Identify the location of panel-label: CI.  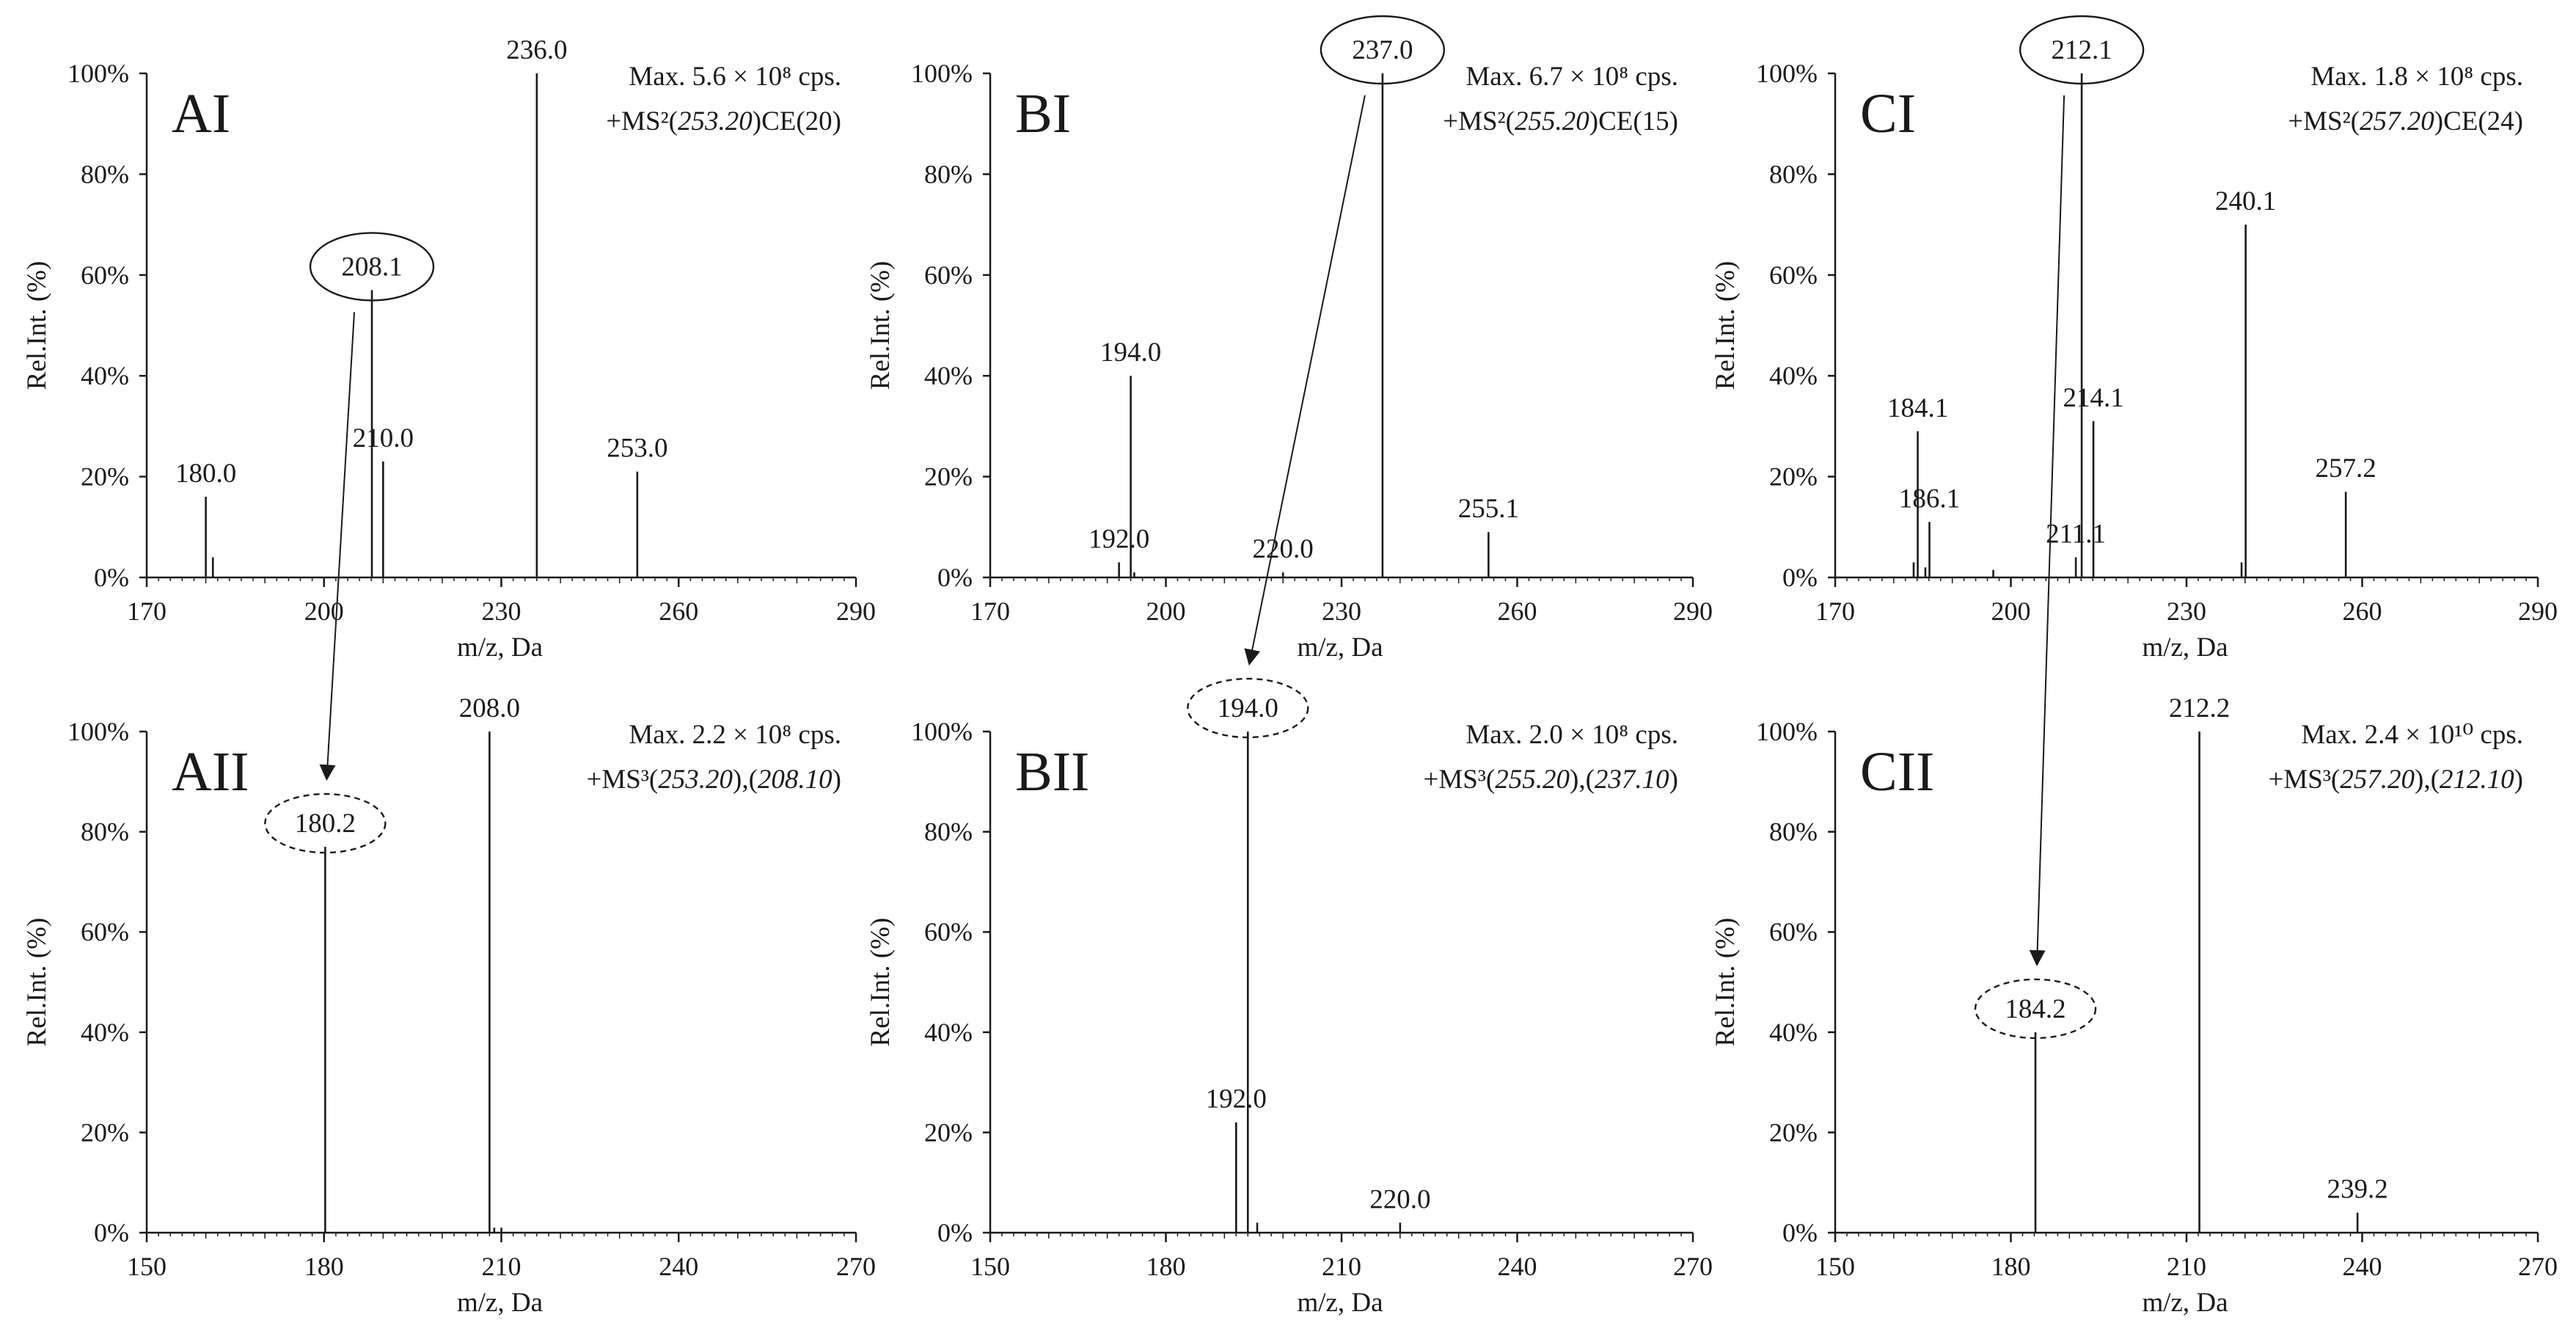
(1888, 114).